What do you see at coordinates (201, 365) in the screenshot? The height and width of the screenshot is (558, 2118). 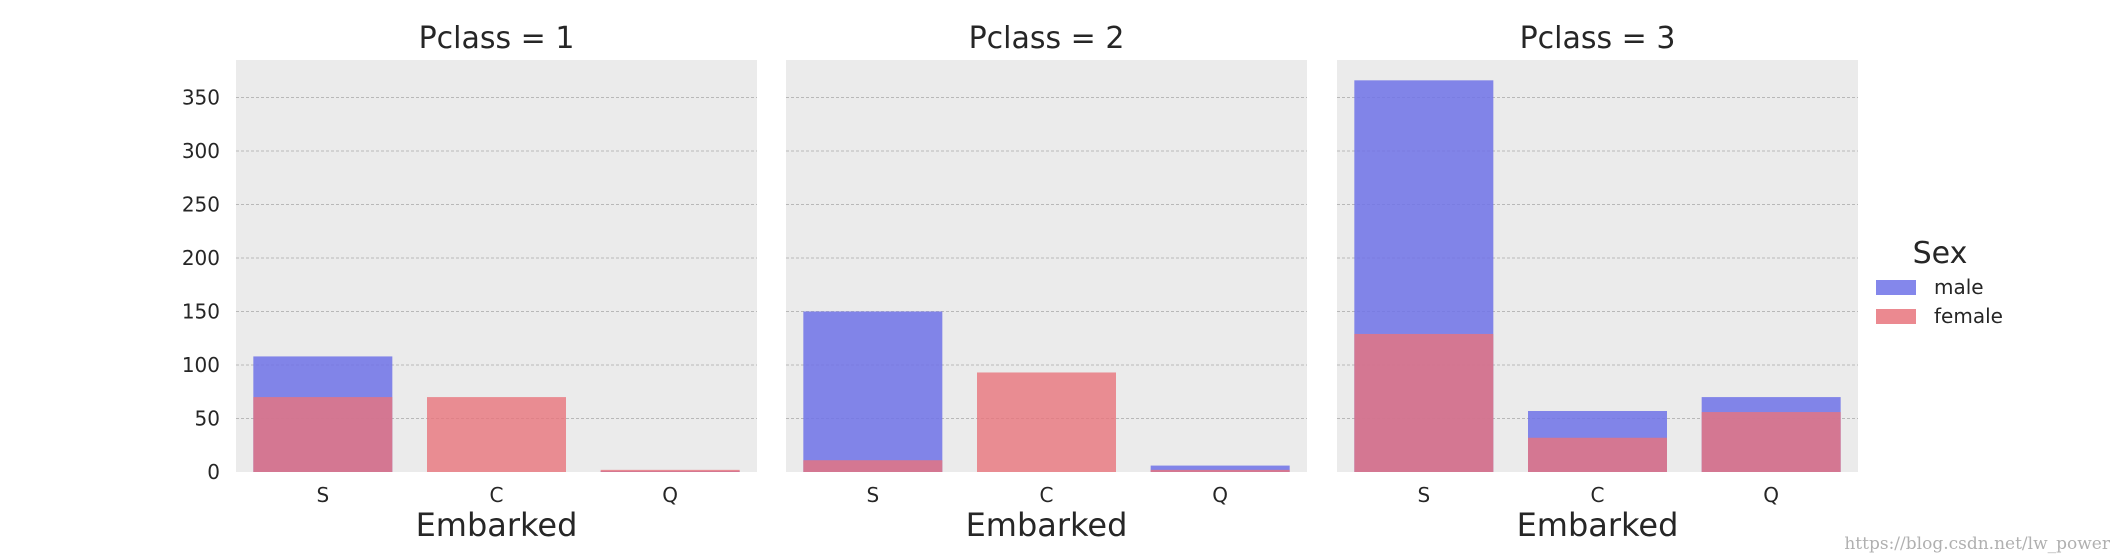 I see `y-tick-label: 100` at bounding box center [201, 365].